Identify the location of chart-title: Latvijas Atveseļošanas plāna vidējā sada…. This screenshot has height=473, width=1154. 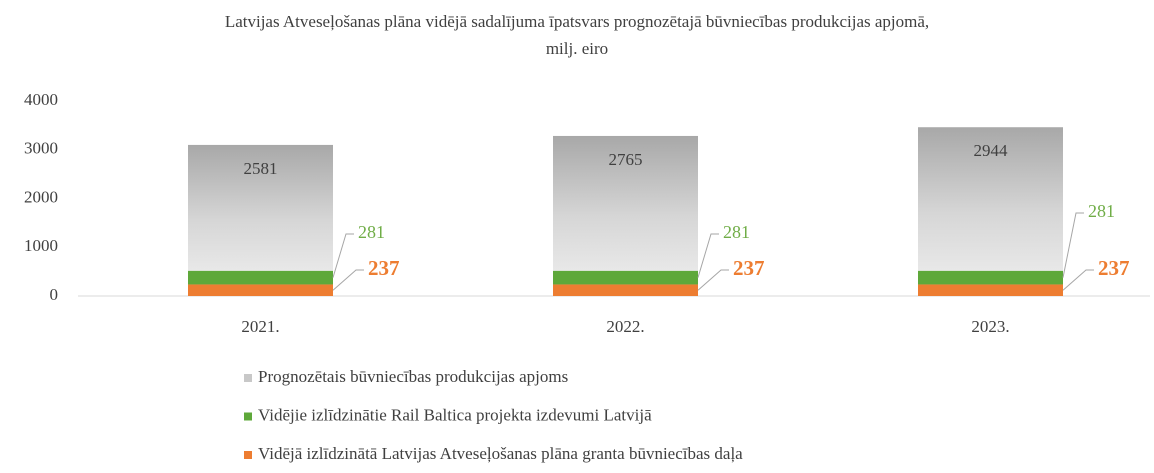
(577, 35).